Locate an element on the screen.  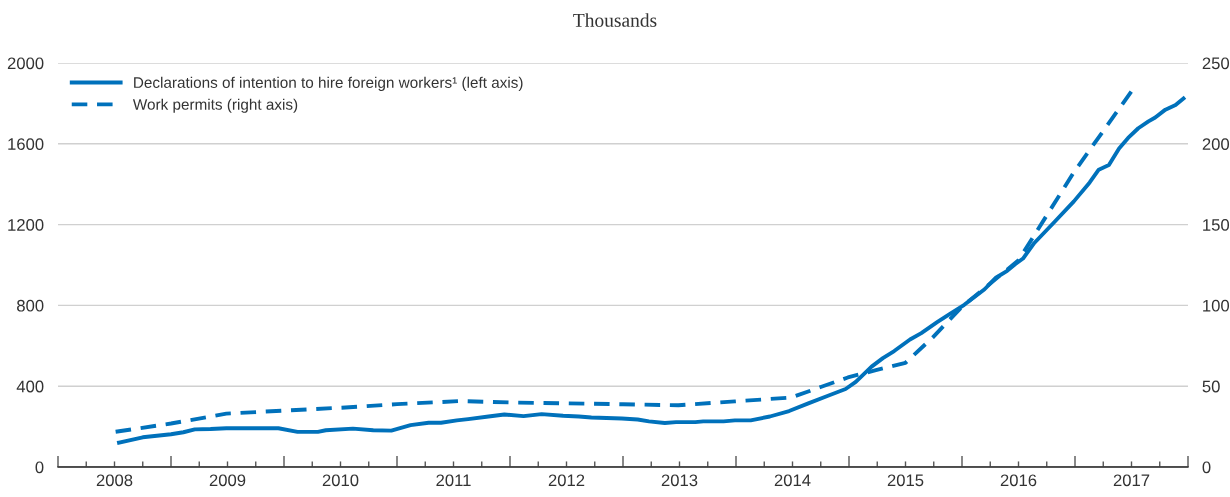
x-tick-label: 2014 is located at coordinates (792, 480).